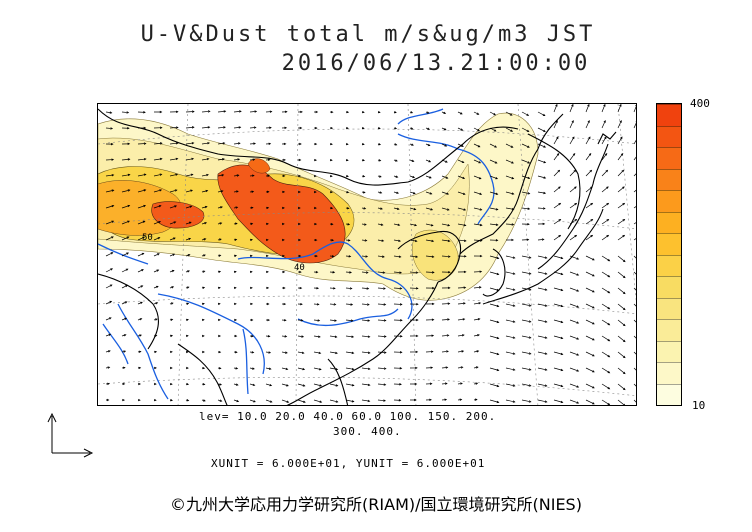 The width and height of the screenshot is (752, 532). I want to click on colorbar-segment, so click(669, 287).